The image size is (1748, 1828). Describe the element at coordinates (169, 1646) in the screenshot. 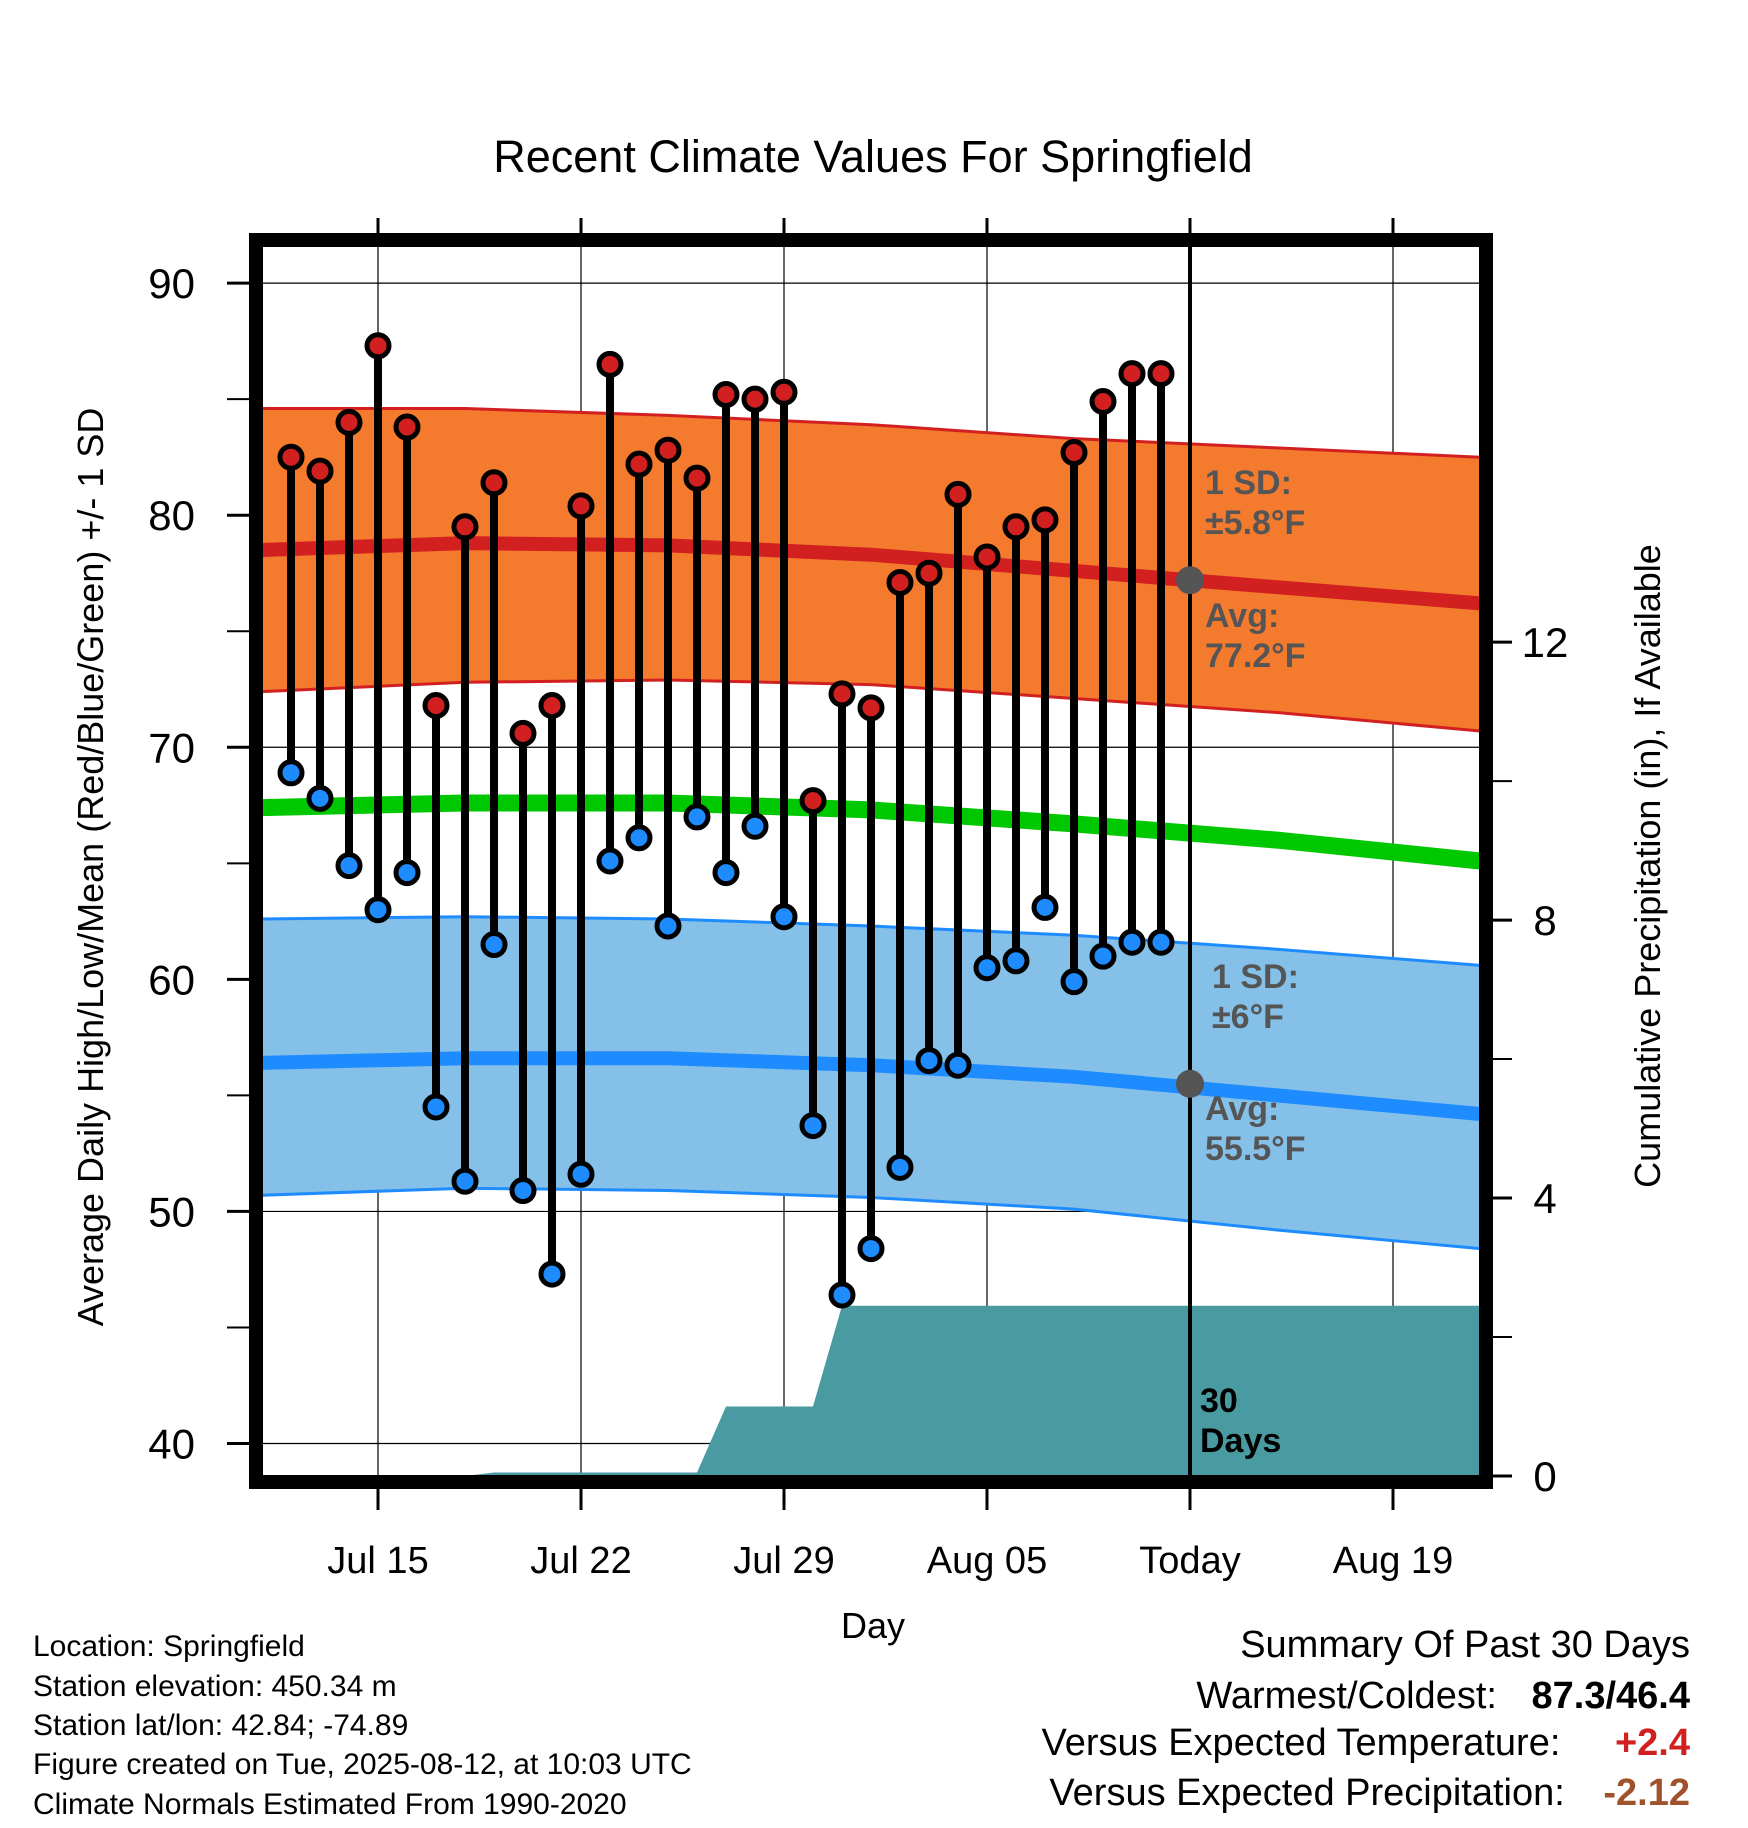

I see `location-text: Location: Springfield` at that location.